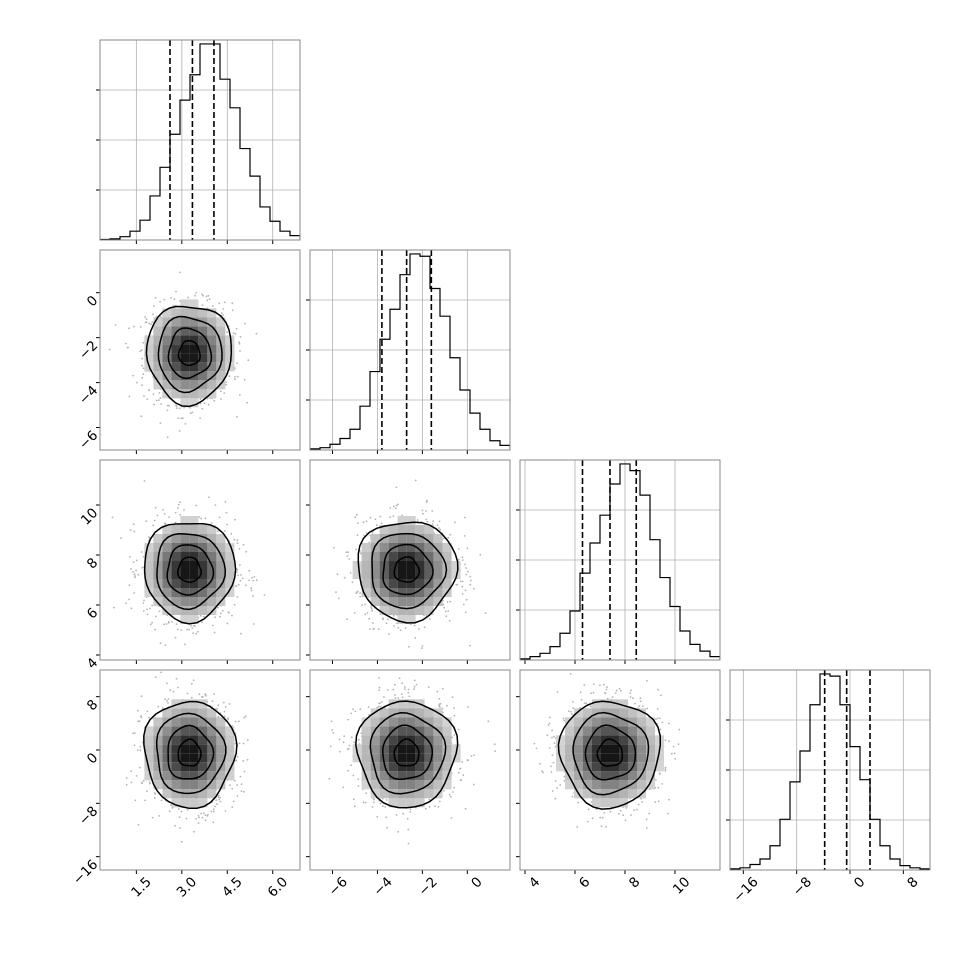  I want to click on plot-area, so click(412, 754).